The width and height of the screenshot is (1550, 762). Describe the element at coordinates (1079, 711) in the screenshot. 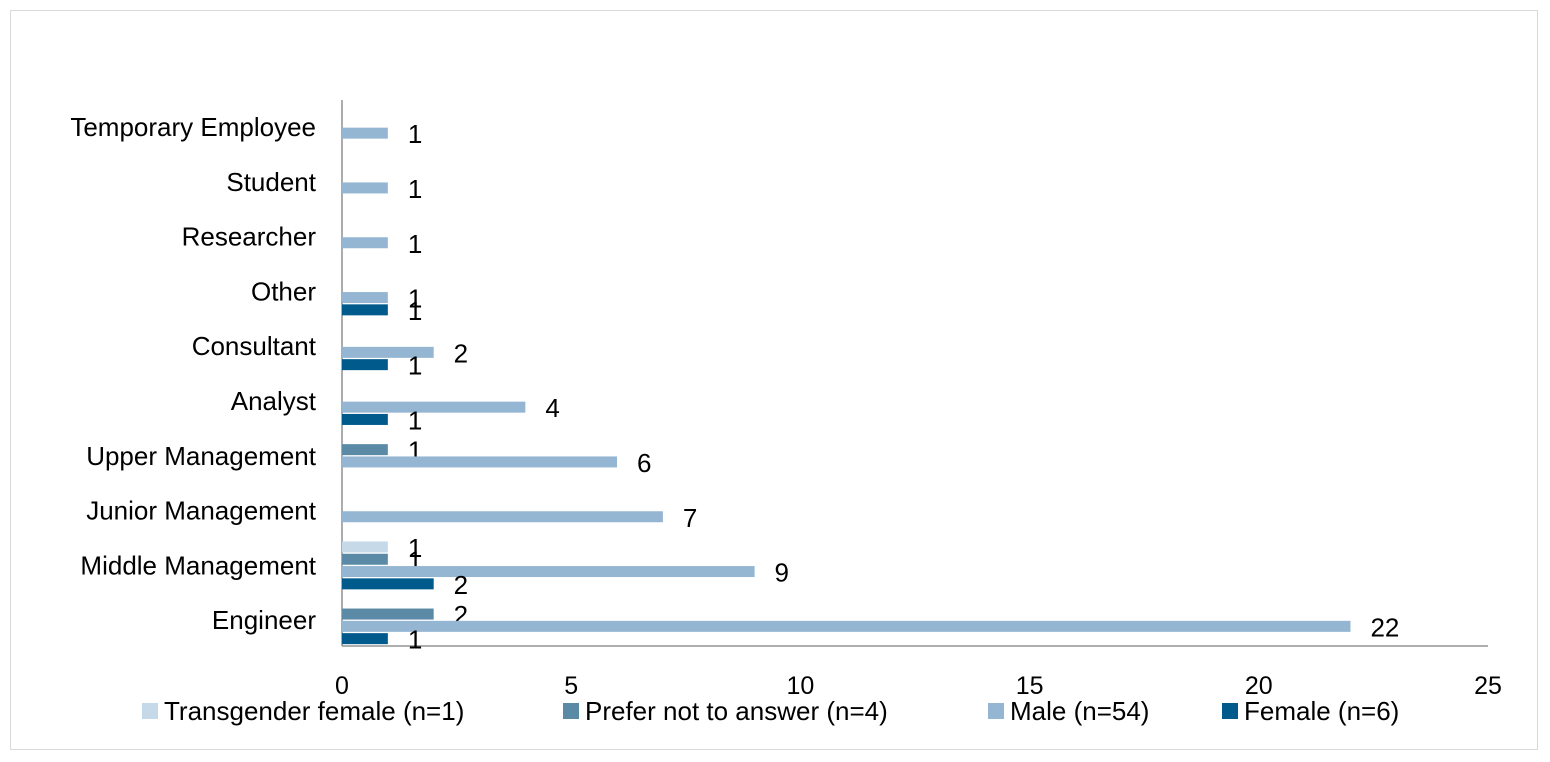

I see `legend-label: Male (n=54)` at that location.